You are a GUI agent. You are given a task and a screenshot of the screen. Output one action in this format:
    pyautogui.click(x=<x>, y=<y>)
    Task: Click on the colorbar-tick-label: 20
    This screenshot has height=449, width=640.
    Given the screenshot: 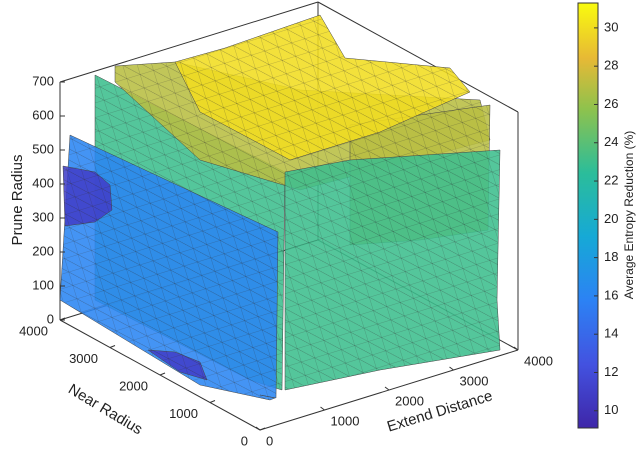 What is the action you would take?
    pyautogui.click(x=611, y=218)
    